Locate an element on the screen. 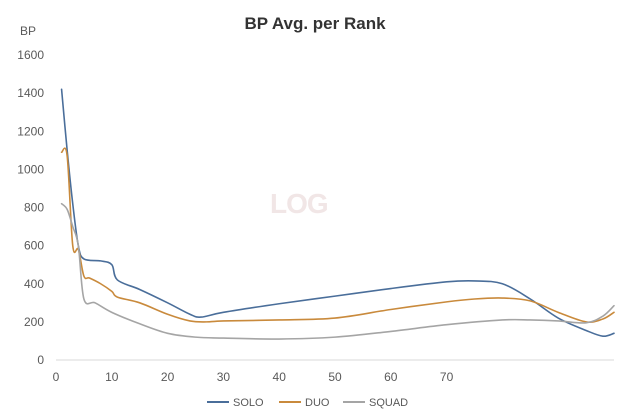 Image resolution: width=630 pixels, height=420 pixels. x-tick-label: 10 is located at coordinates (112, 377).